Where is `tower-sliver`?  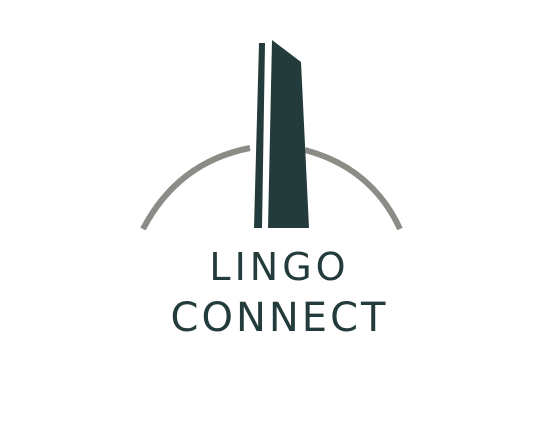
tower-sliver is located at coordinates (259, 135).